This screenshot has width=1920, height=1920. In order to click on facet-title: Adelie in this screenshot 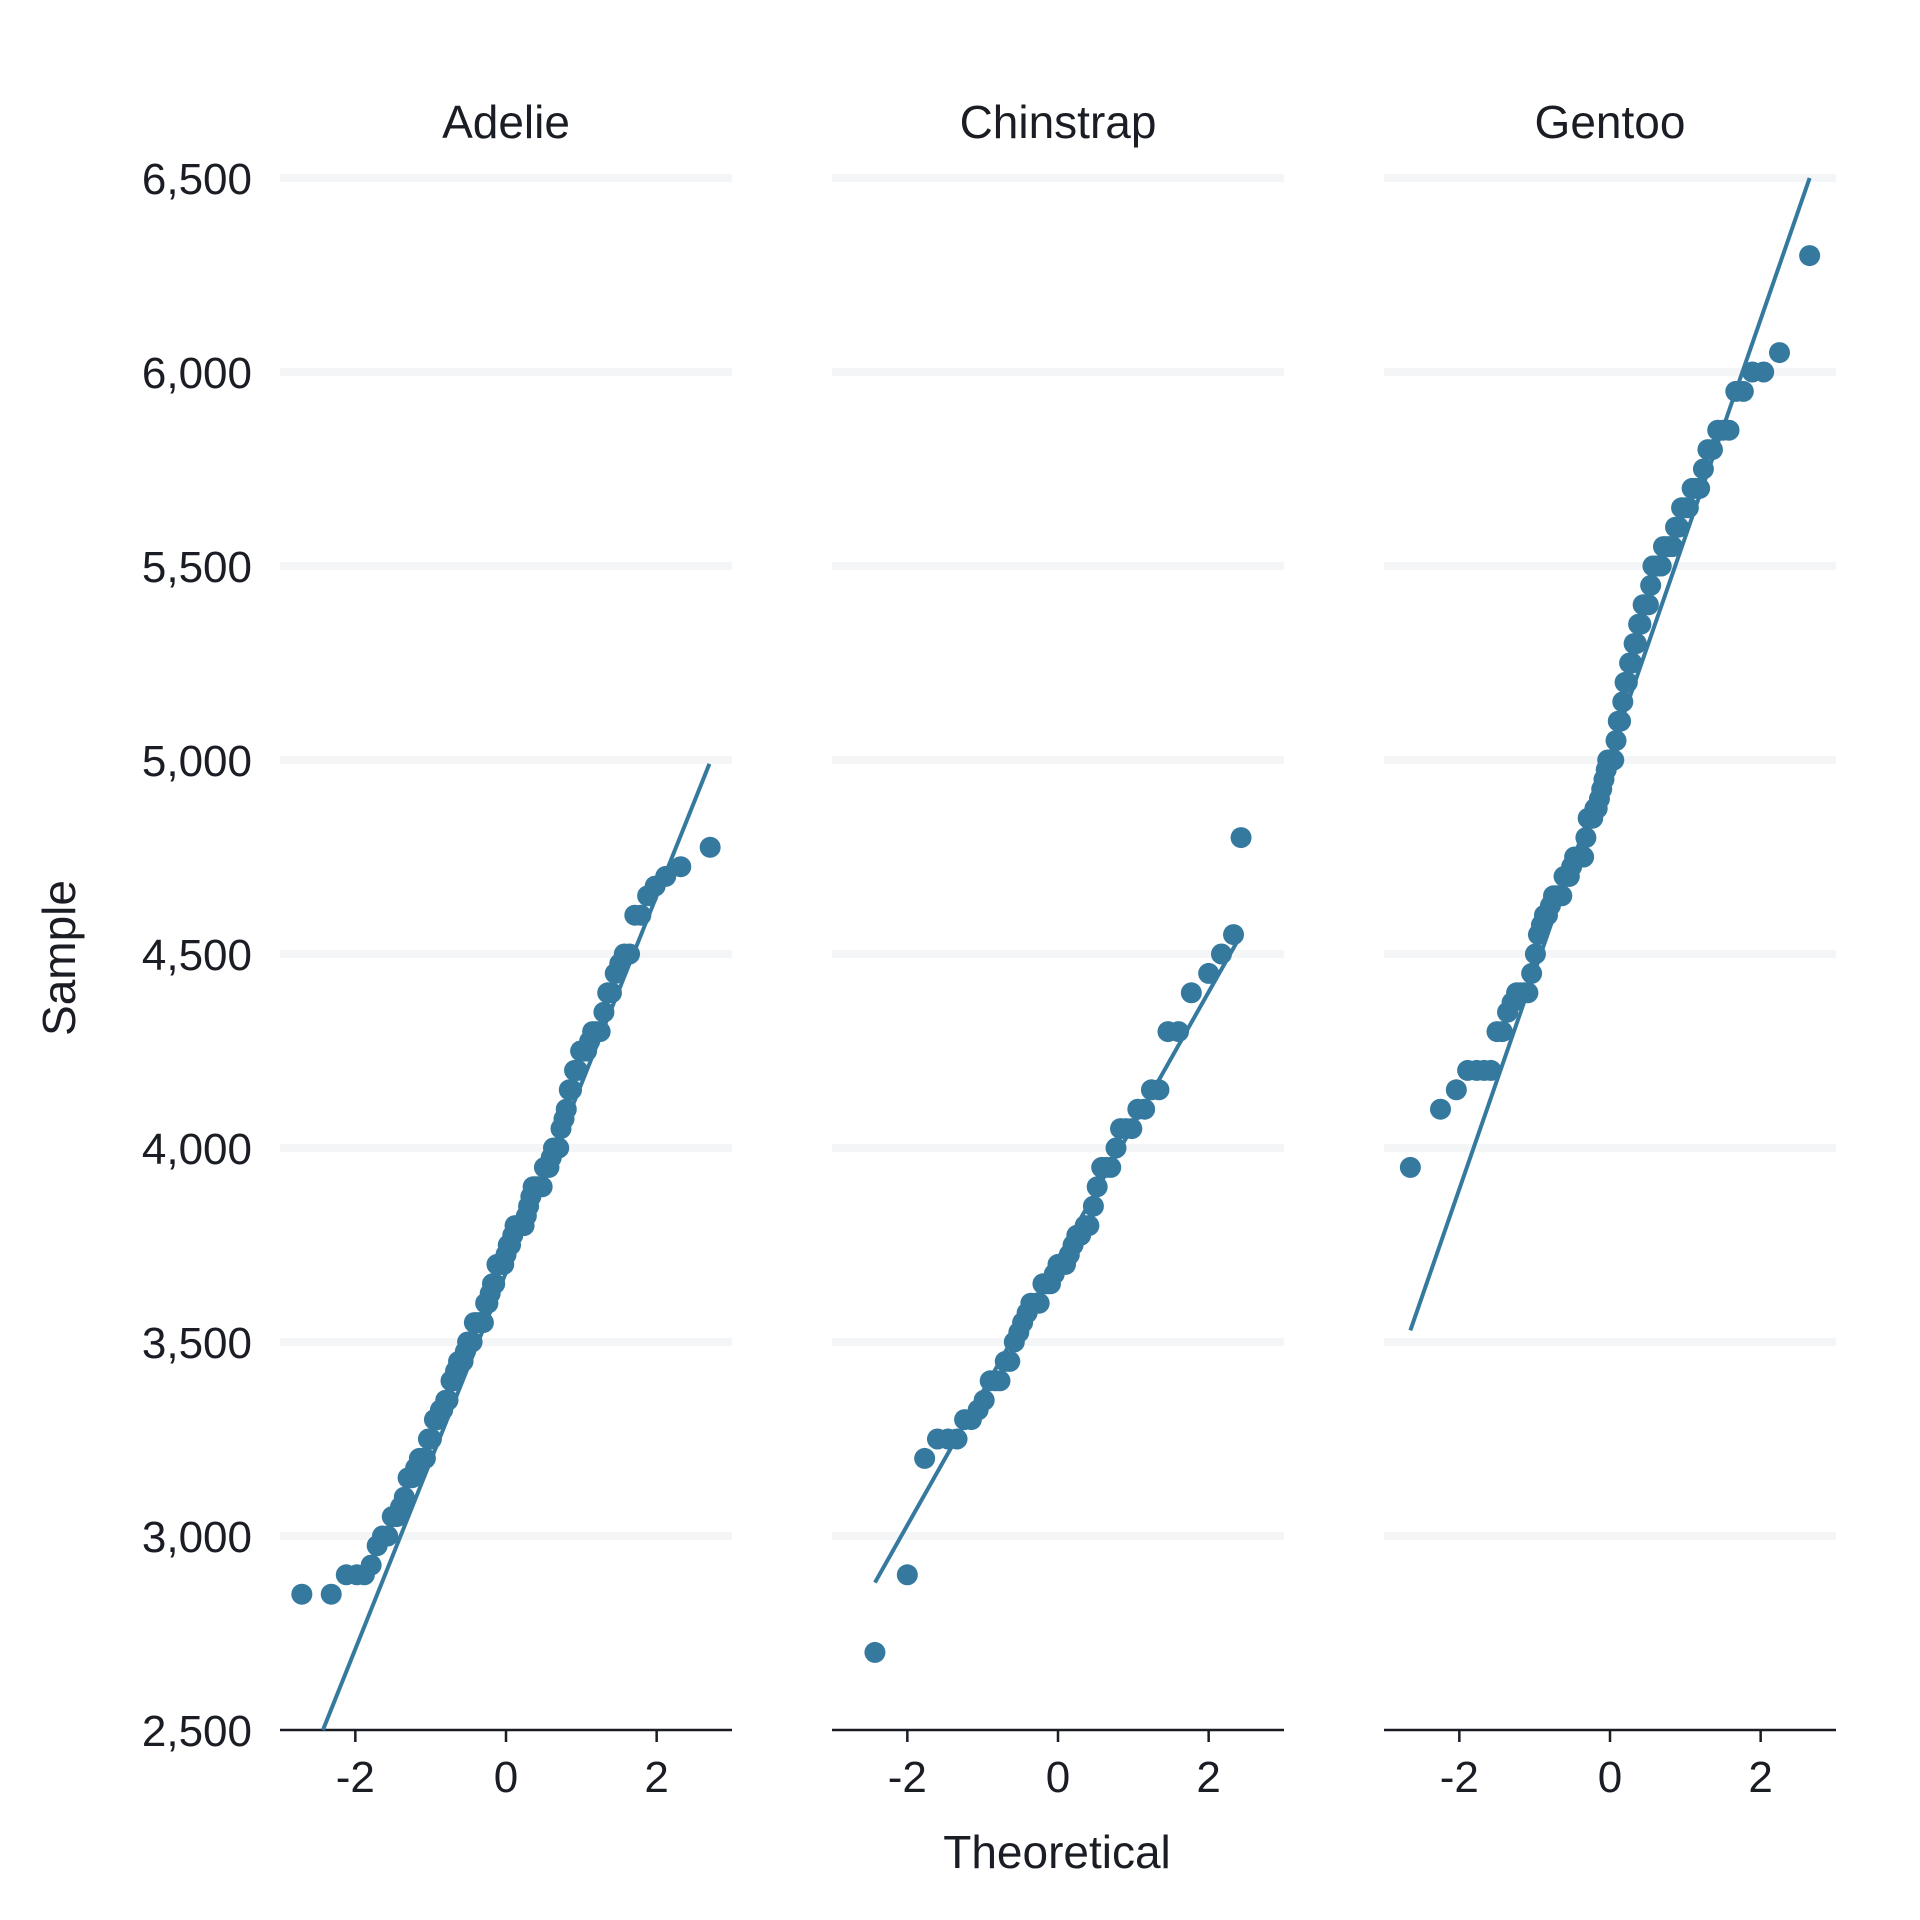, I will do `click(506, 122)`.